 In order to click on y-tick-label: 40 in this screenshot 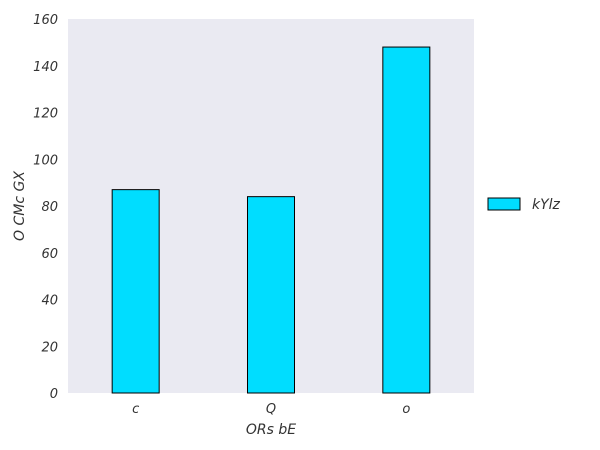, I will do `click(49, 301)`.